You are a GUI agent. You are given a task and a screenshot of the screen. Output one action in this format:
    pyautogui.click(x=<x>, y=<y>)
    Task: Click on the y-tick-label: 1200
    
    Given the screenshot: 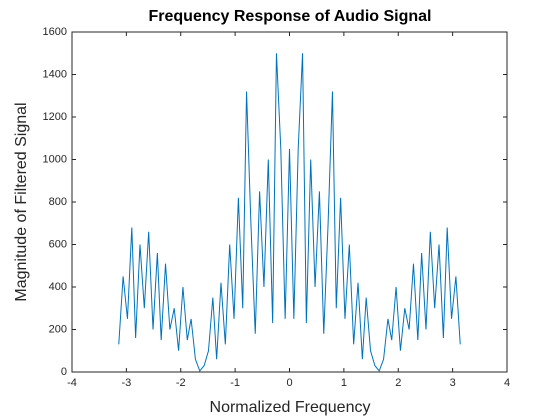 What is the action you would take?
    pyautogui.click(x=55, y=117)
    